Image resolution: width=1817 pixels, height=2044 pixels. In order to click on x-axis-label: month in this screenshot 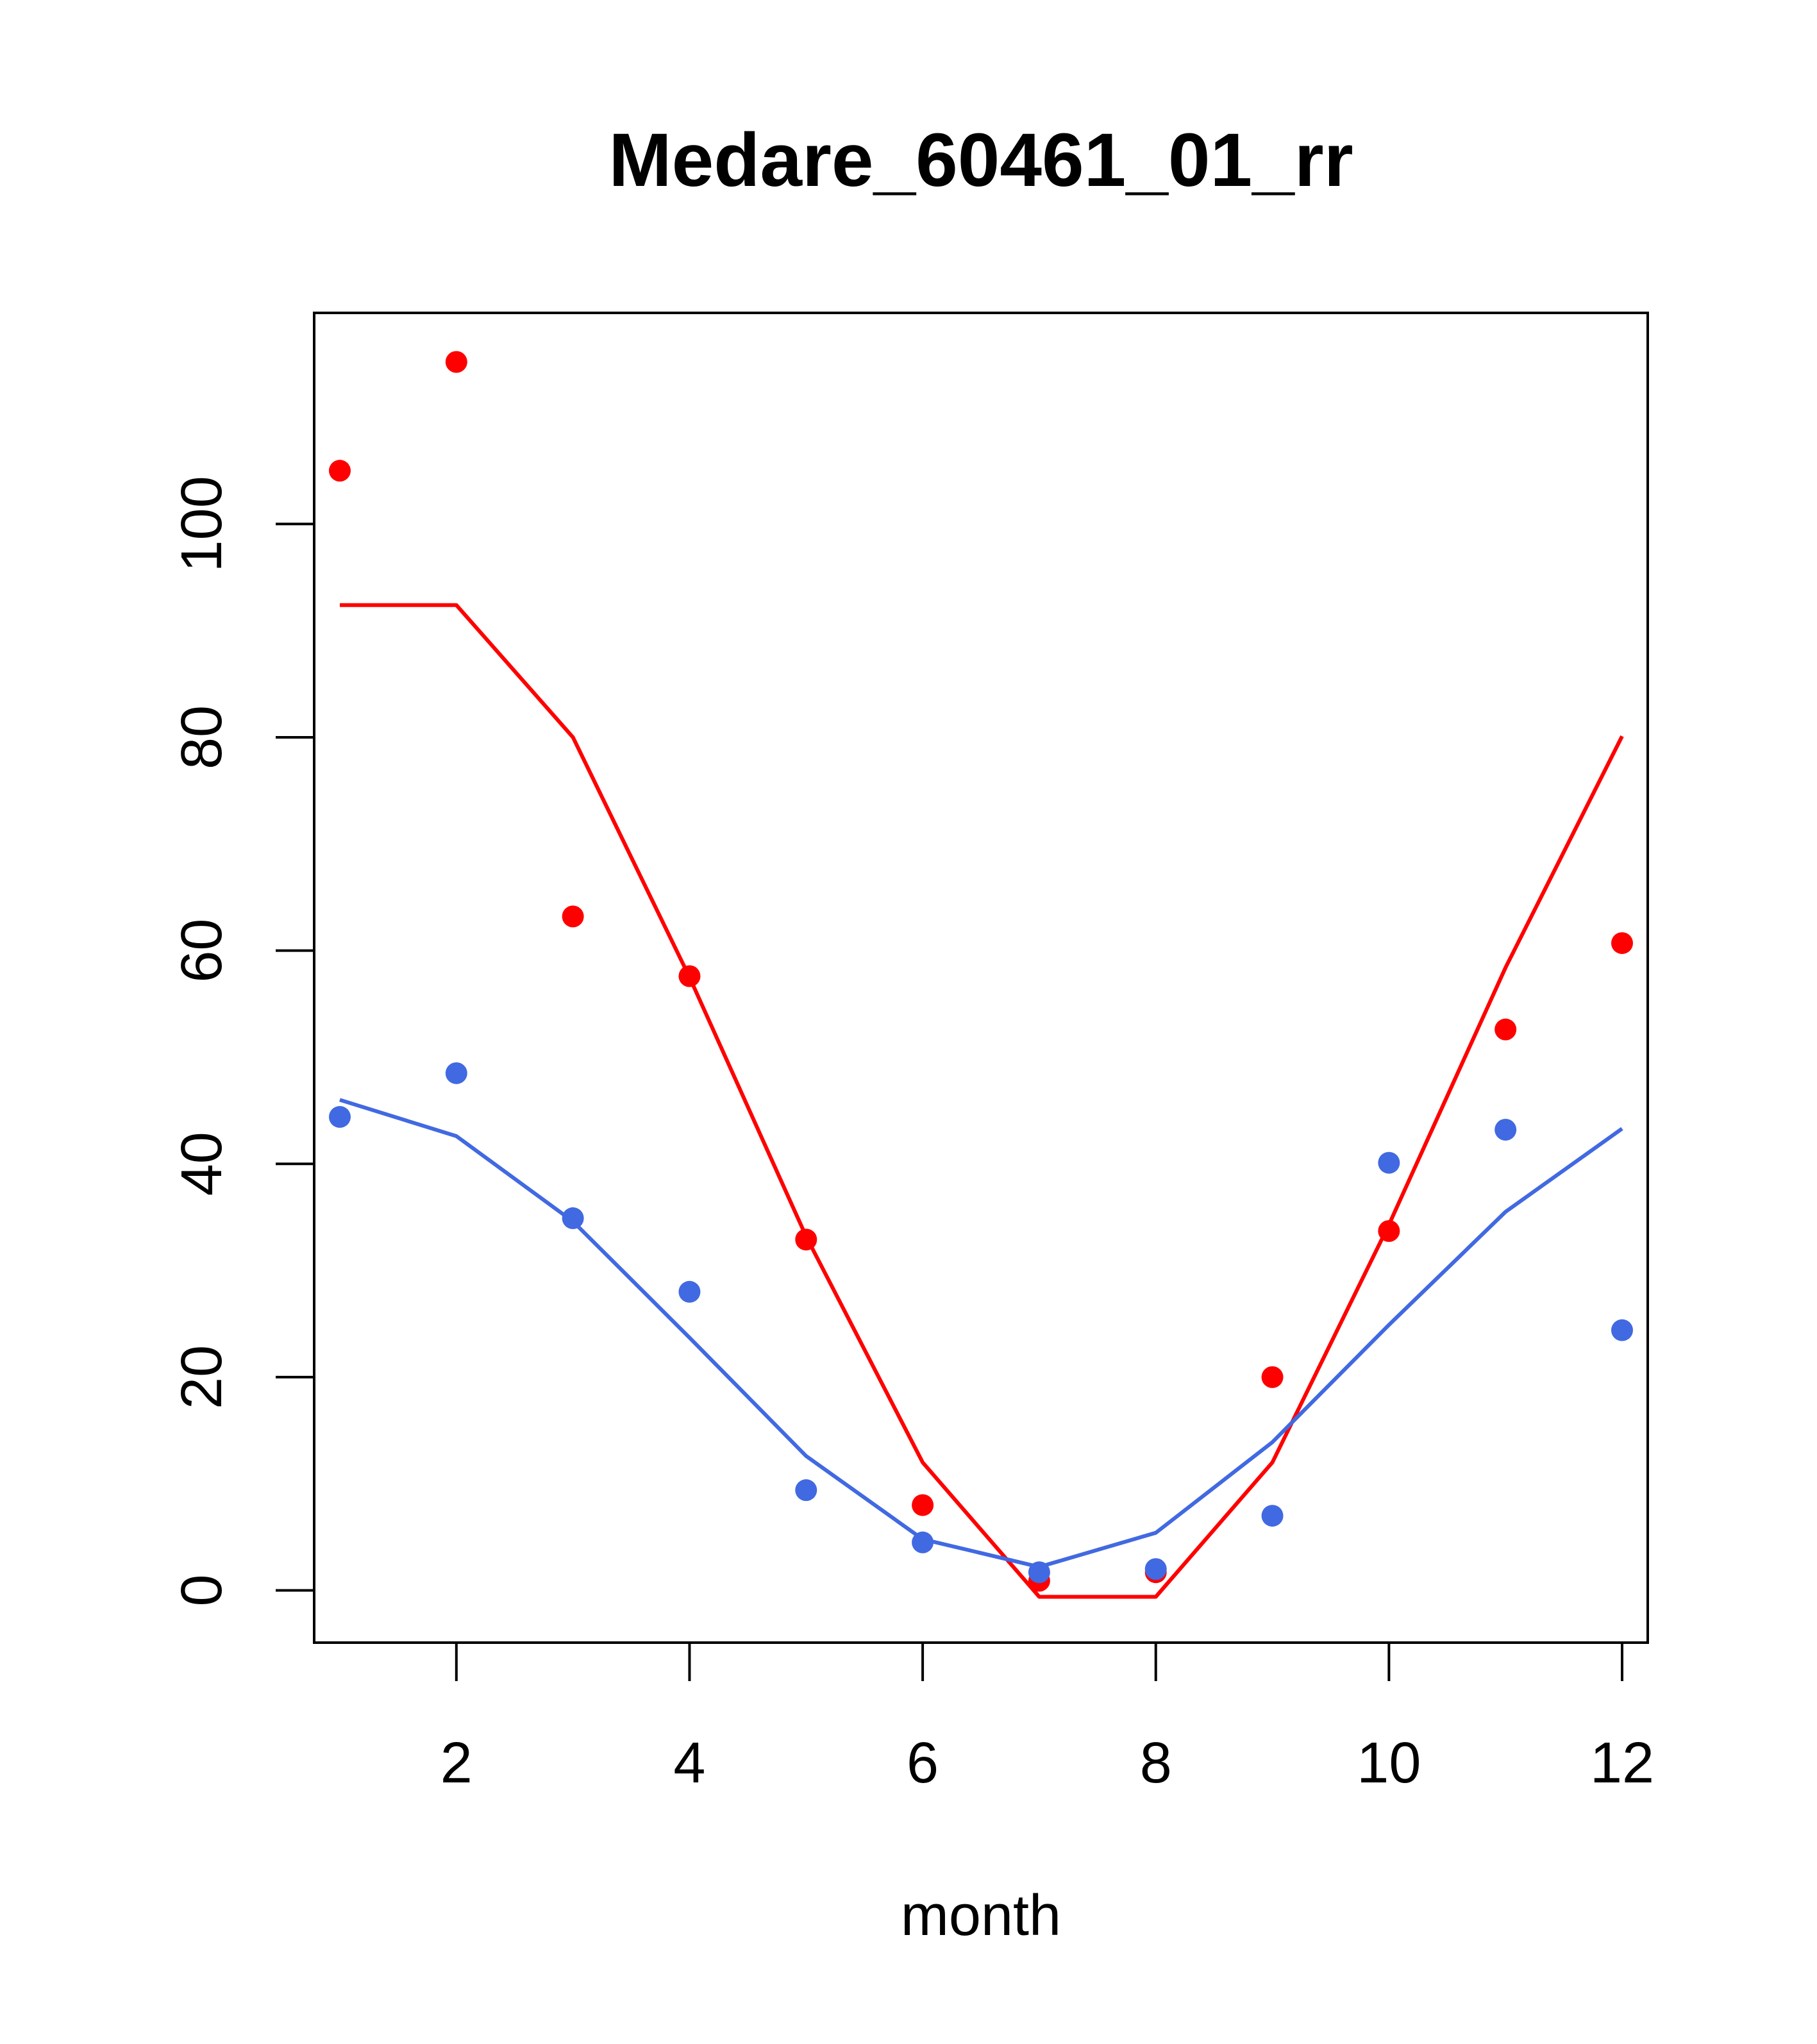, I will do `click(981, 1916)`.